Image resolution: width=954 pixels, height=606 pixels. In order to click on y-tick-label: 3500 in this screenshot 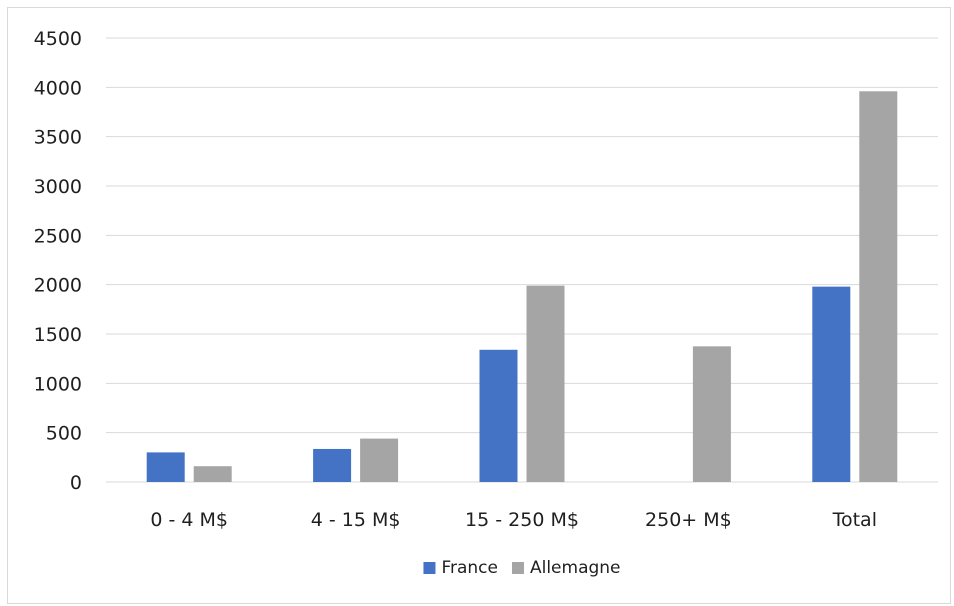, I will do `click(58, 138)`.